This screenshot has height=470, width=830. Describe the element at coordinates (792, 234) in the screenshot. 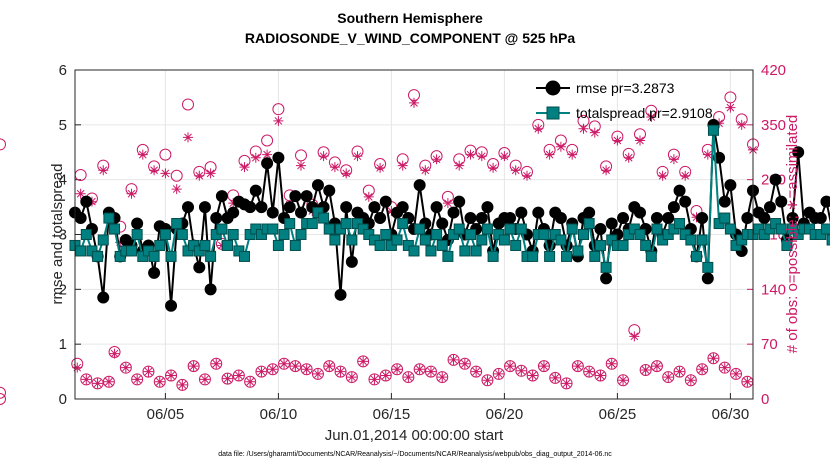

I see `y-axis-label-right: # of obs: o=possible; ∗=assimilated` at that location.